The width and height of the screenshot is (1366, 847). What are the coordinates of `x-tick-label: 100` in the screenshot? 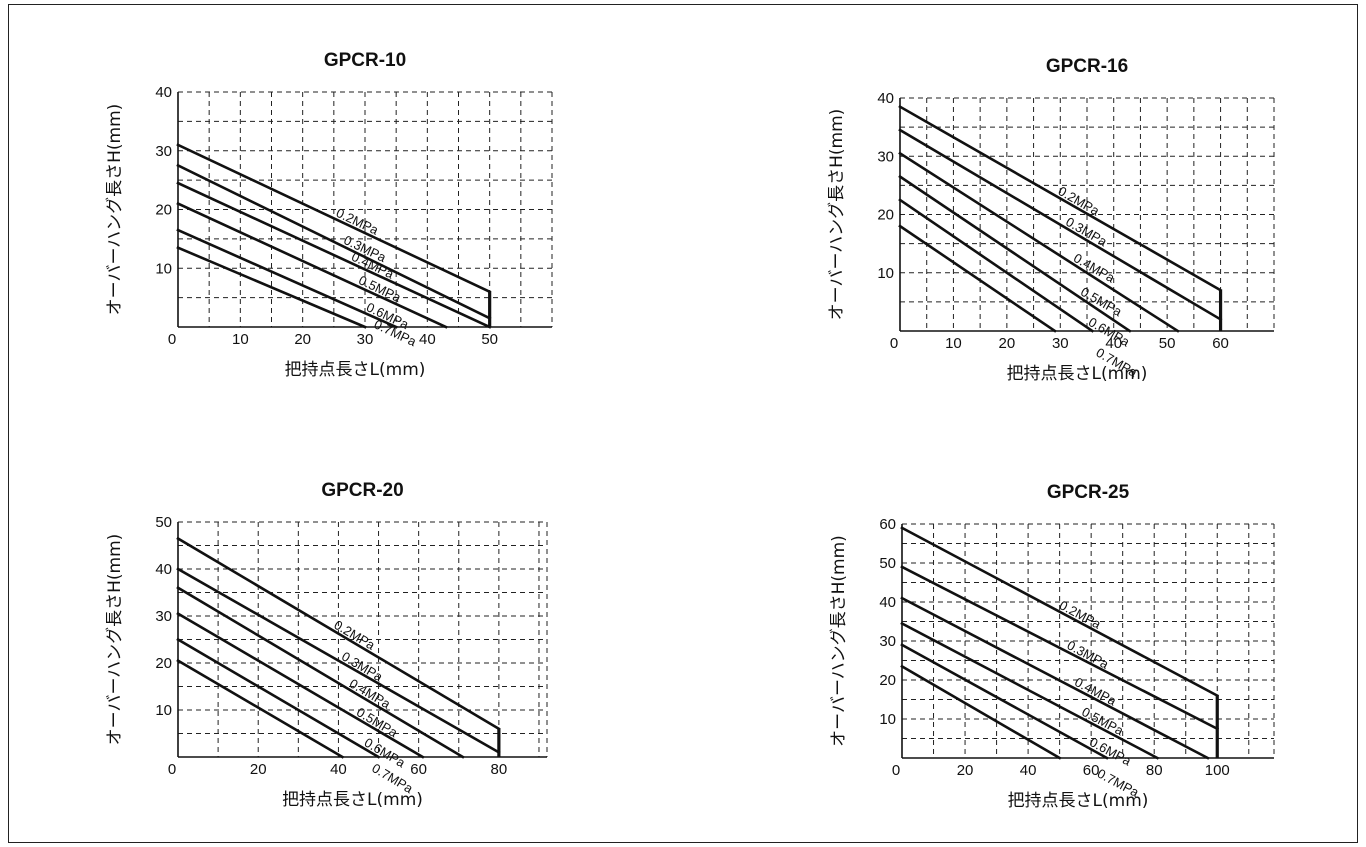 It's located at (1217, 770).